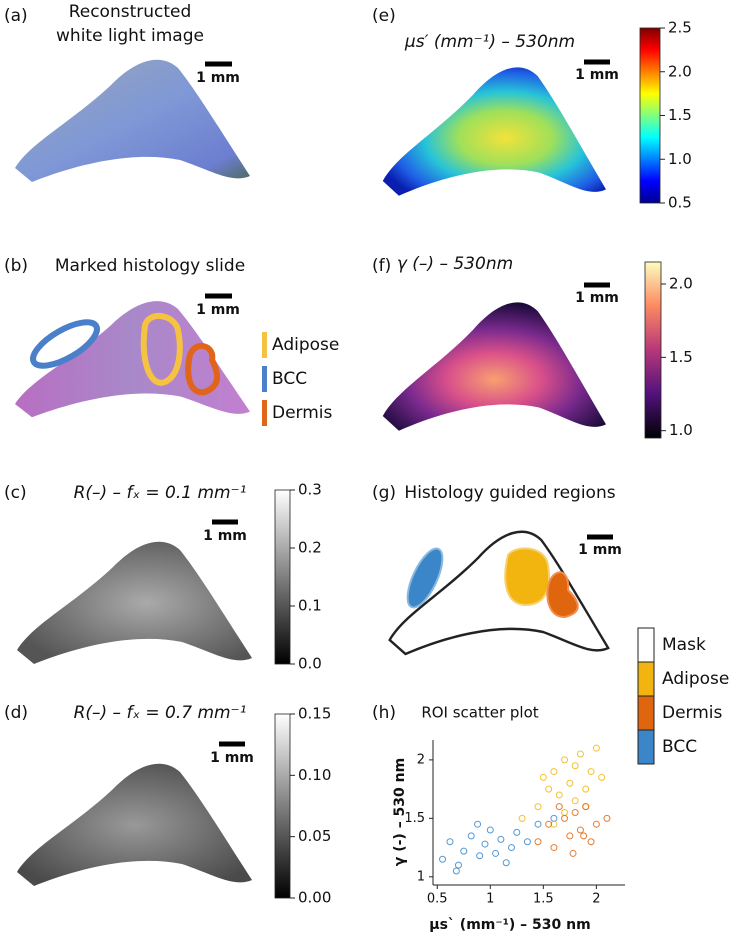 The image size is (739, 941). I want to click on colorbar-tick-label: 0.1, so click(310, 606).